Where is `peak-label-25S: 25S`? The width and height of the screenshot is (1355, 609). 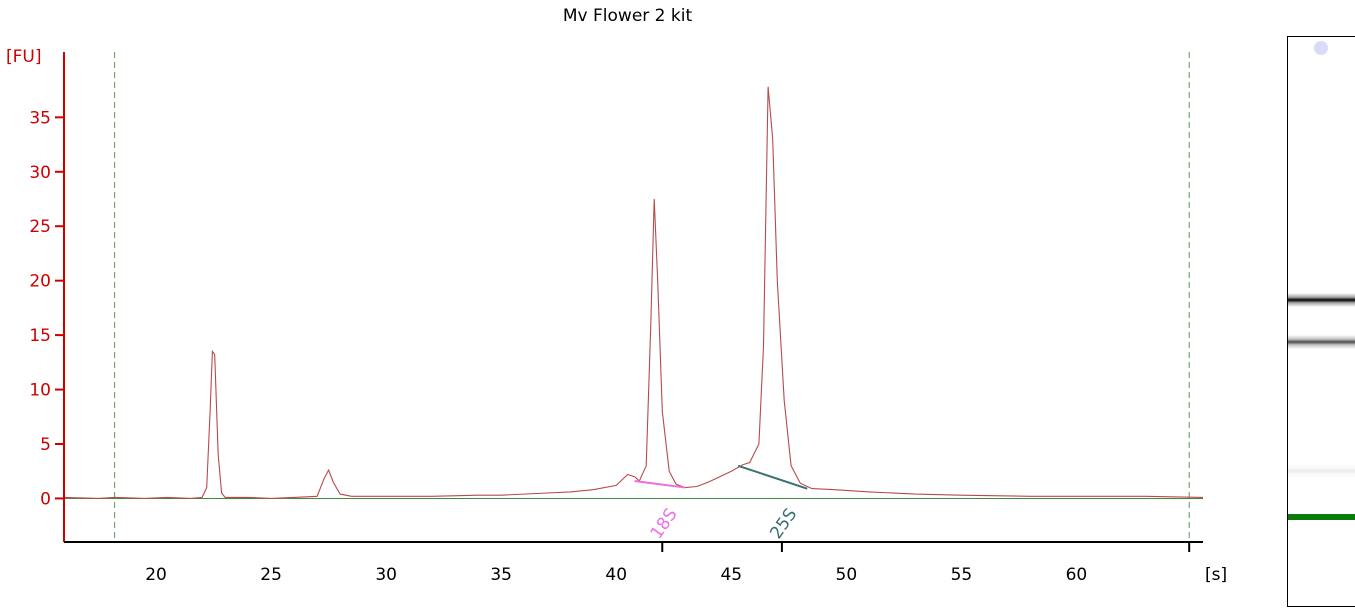 peak-label-25S: 25S is located at coordinates (783, 524).